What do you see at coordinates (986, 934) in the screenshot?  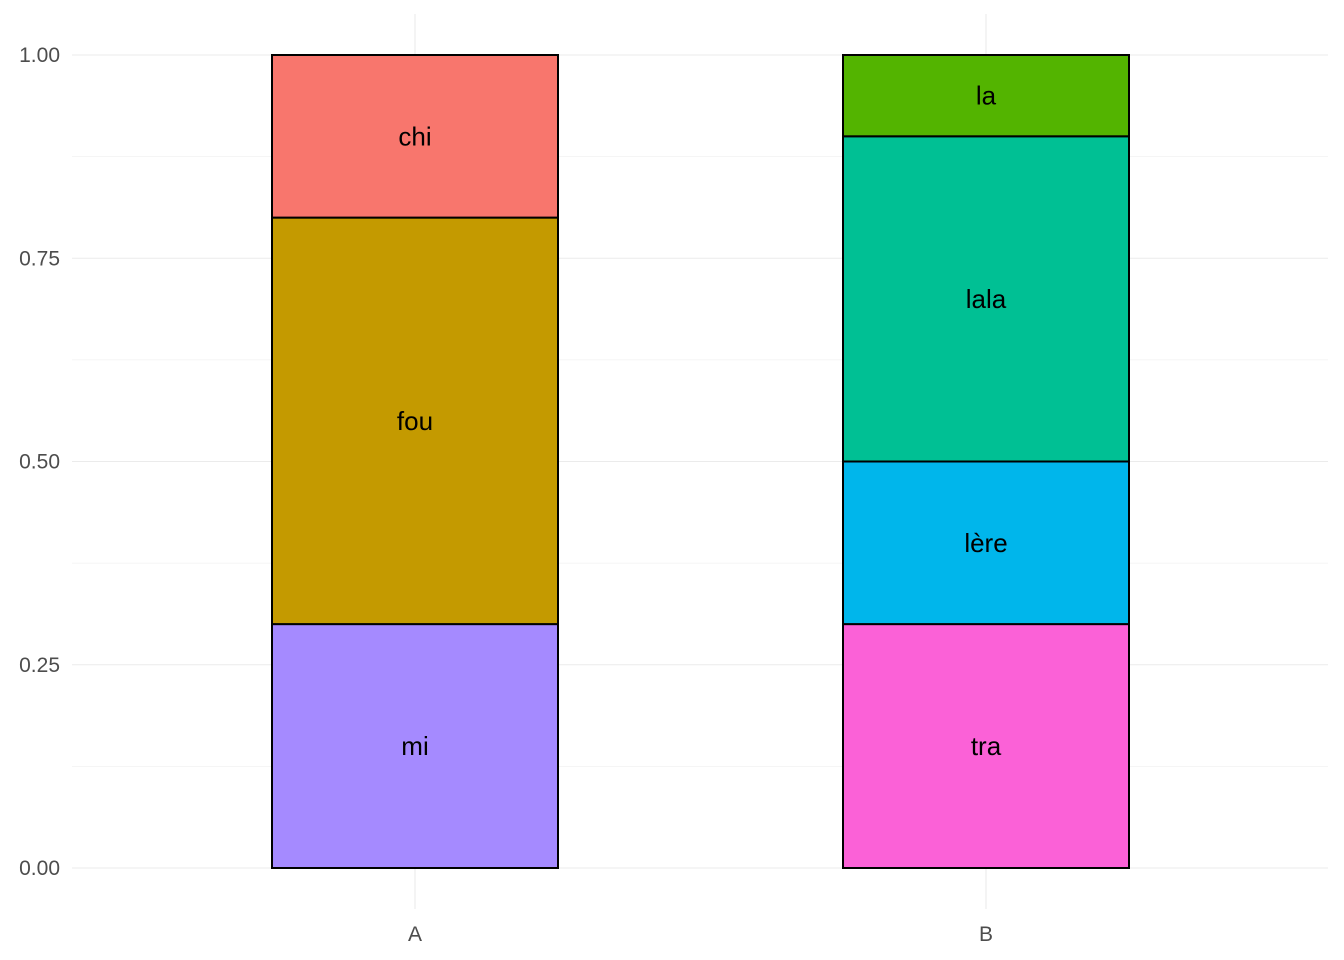 I see `x-tick-label: B` at bounding box center [986, 934].